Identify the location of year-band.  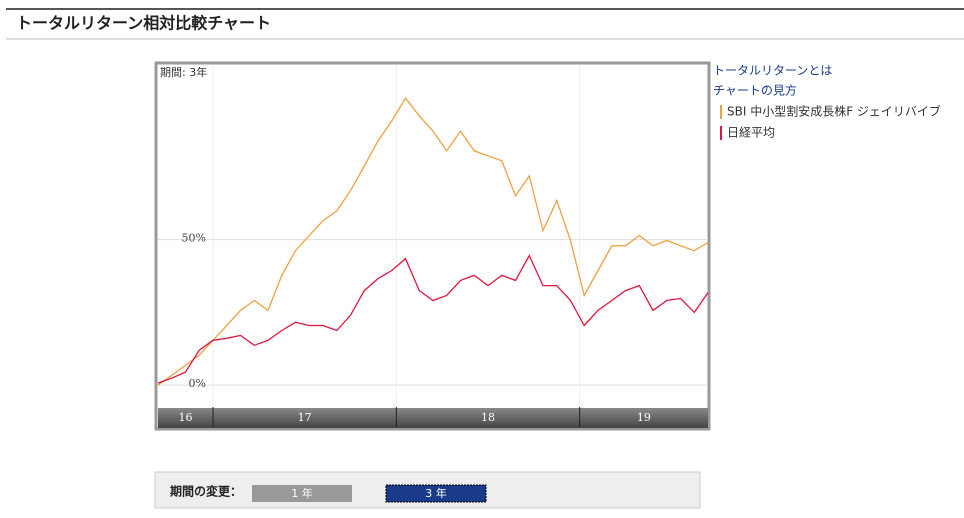
(433, 418).